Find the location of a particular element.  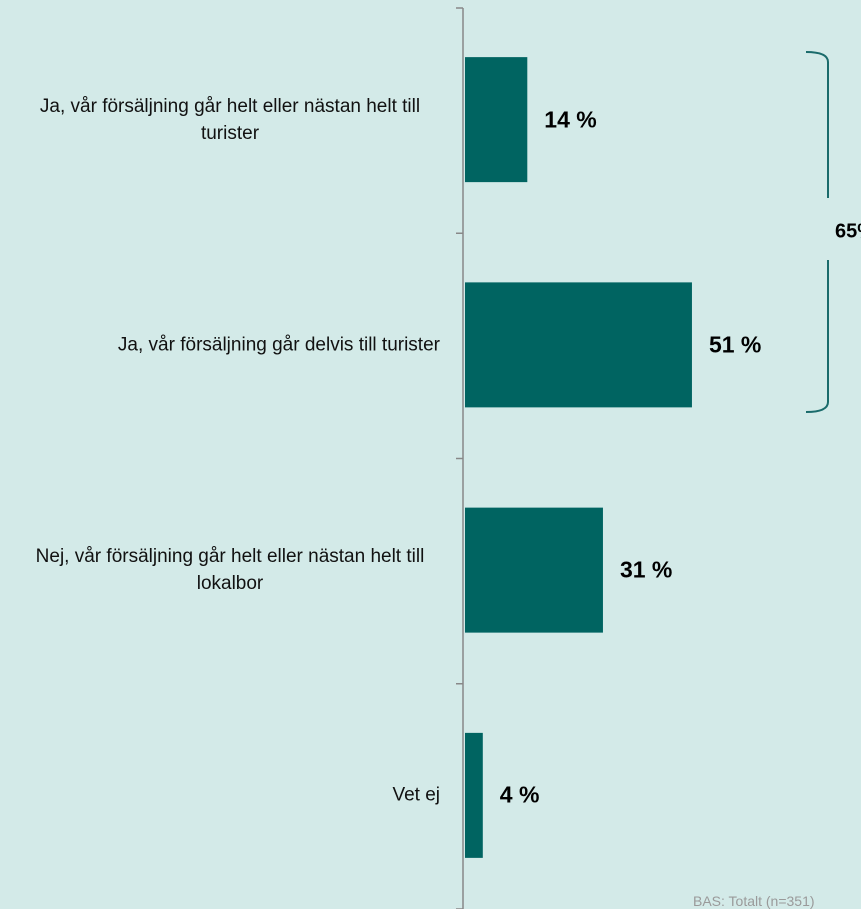

bracket is located at coordinates (817, 232).